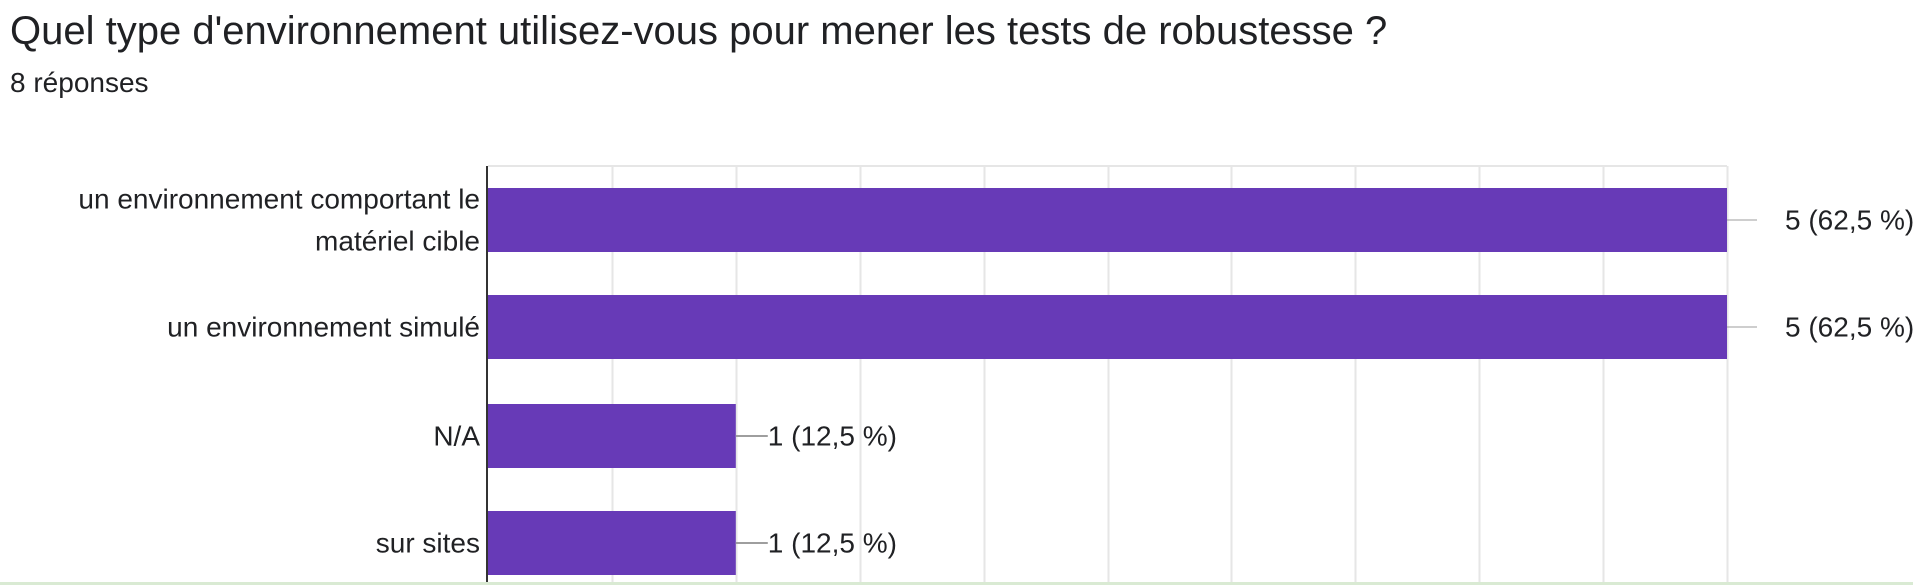  Describe the element at coordinates (1849, 327) in the screenshot. I see `data-label-1: 5 (62,5 %)` at that location.